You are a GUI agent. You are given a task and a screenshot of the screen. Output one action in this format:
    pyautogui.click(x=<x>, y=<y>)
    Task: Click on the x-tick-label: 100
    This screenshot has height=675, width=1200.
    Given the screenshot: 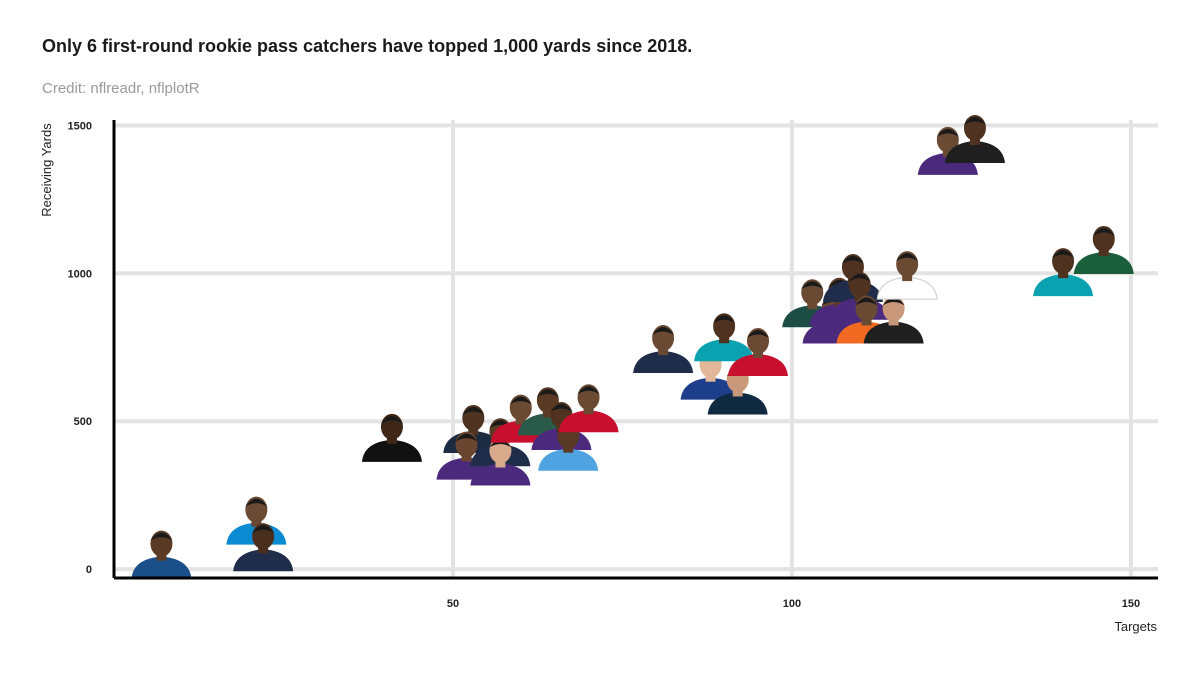 What is the action you would take?
    pyautogui.click(x=792, y=604)
    